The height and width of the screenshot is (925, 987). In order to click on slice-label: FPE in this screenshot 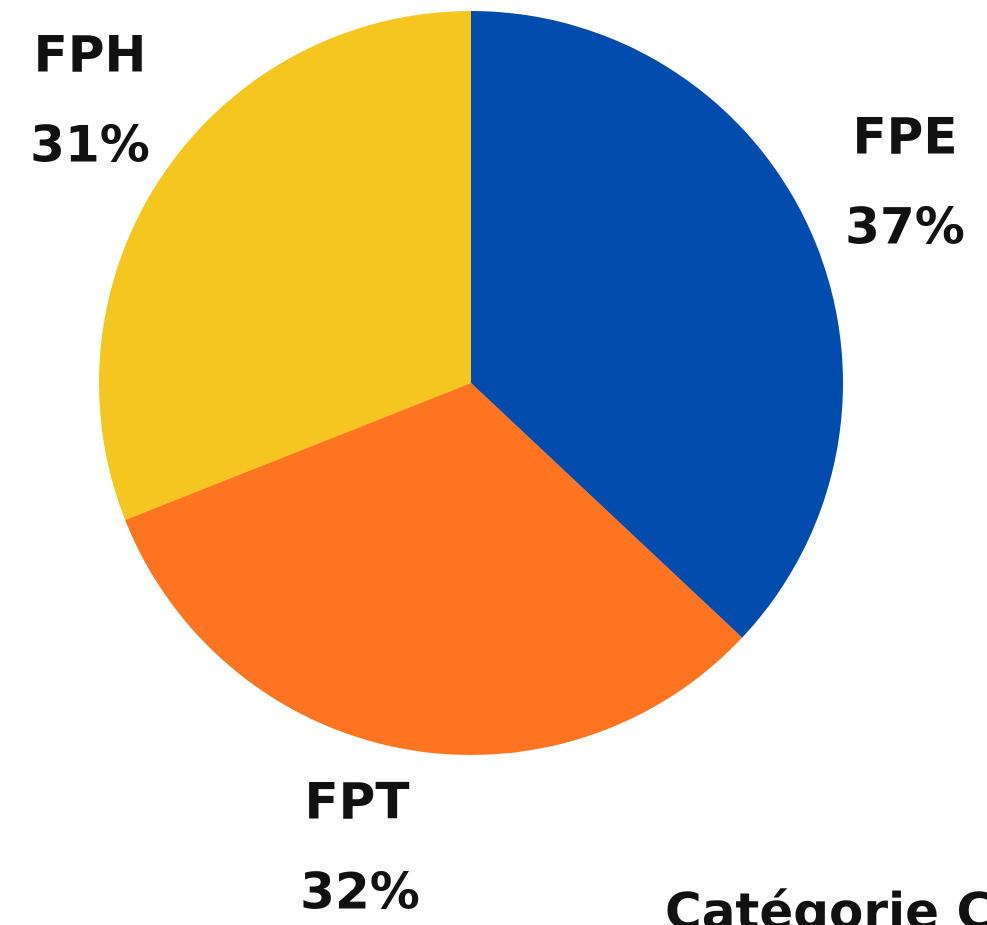, I will do `click(905, 137)`.